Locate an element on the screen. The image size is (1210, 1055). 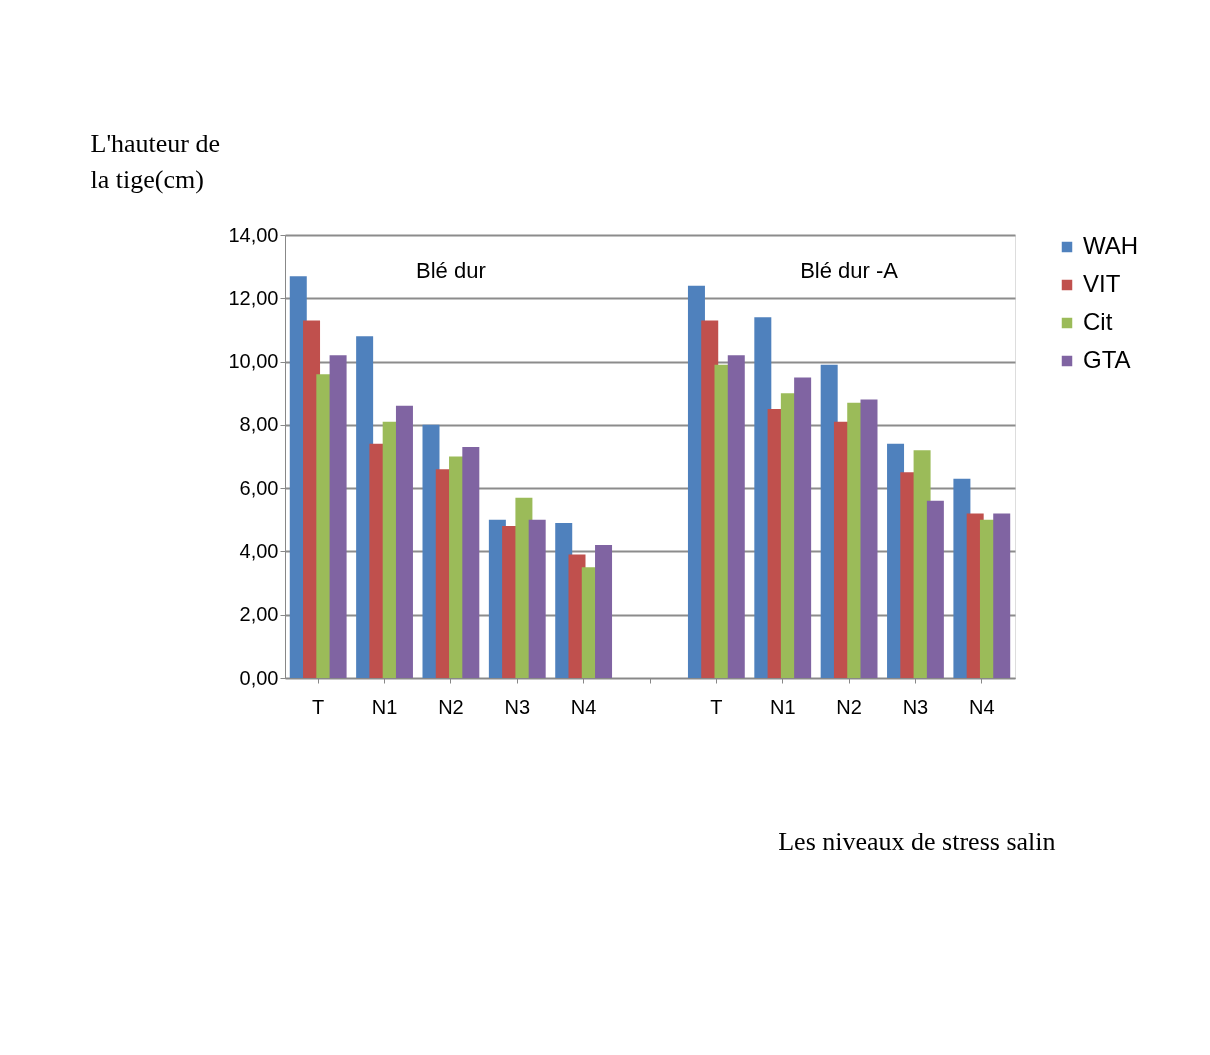
annotation: Blé dur is located at coordinates (451, 270).